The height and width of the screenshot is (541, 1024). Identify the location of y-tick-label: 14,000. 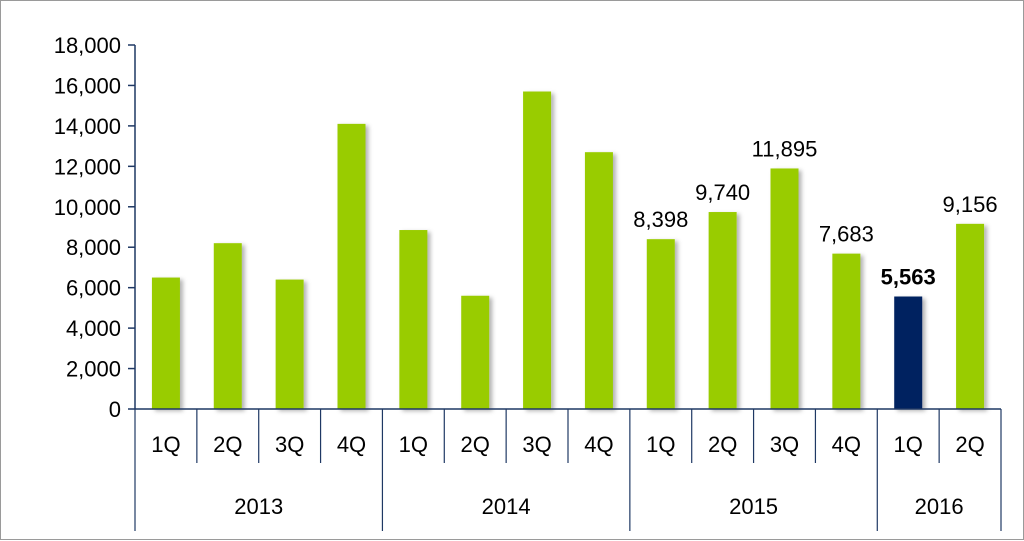
(87, 126).